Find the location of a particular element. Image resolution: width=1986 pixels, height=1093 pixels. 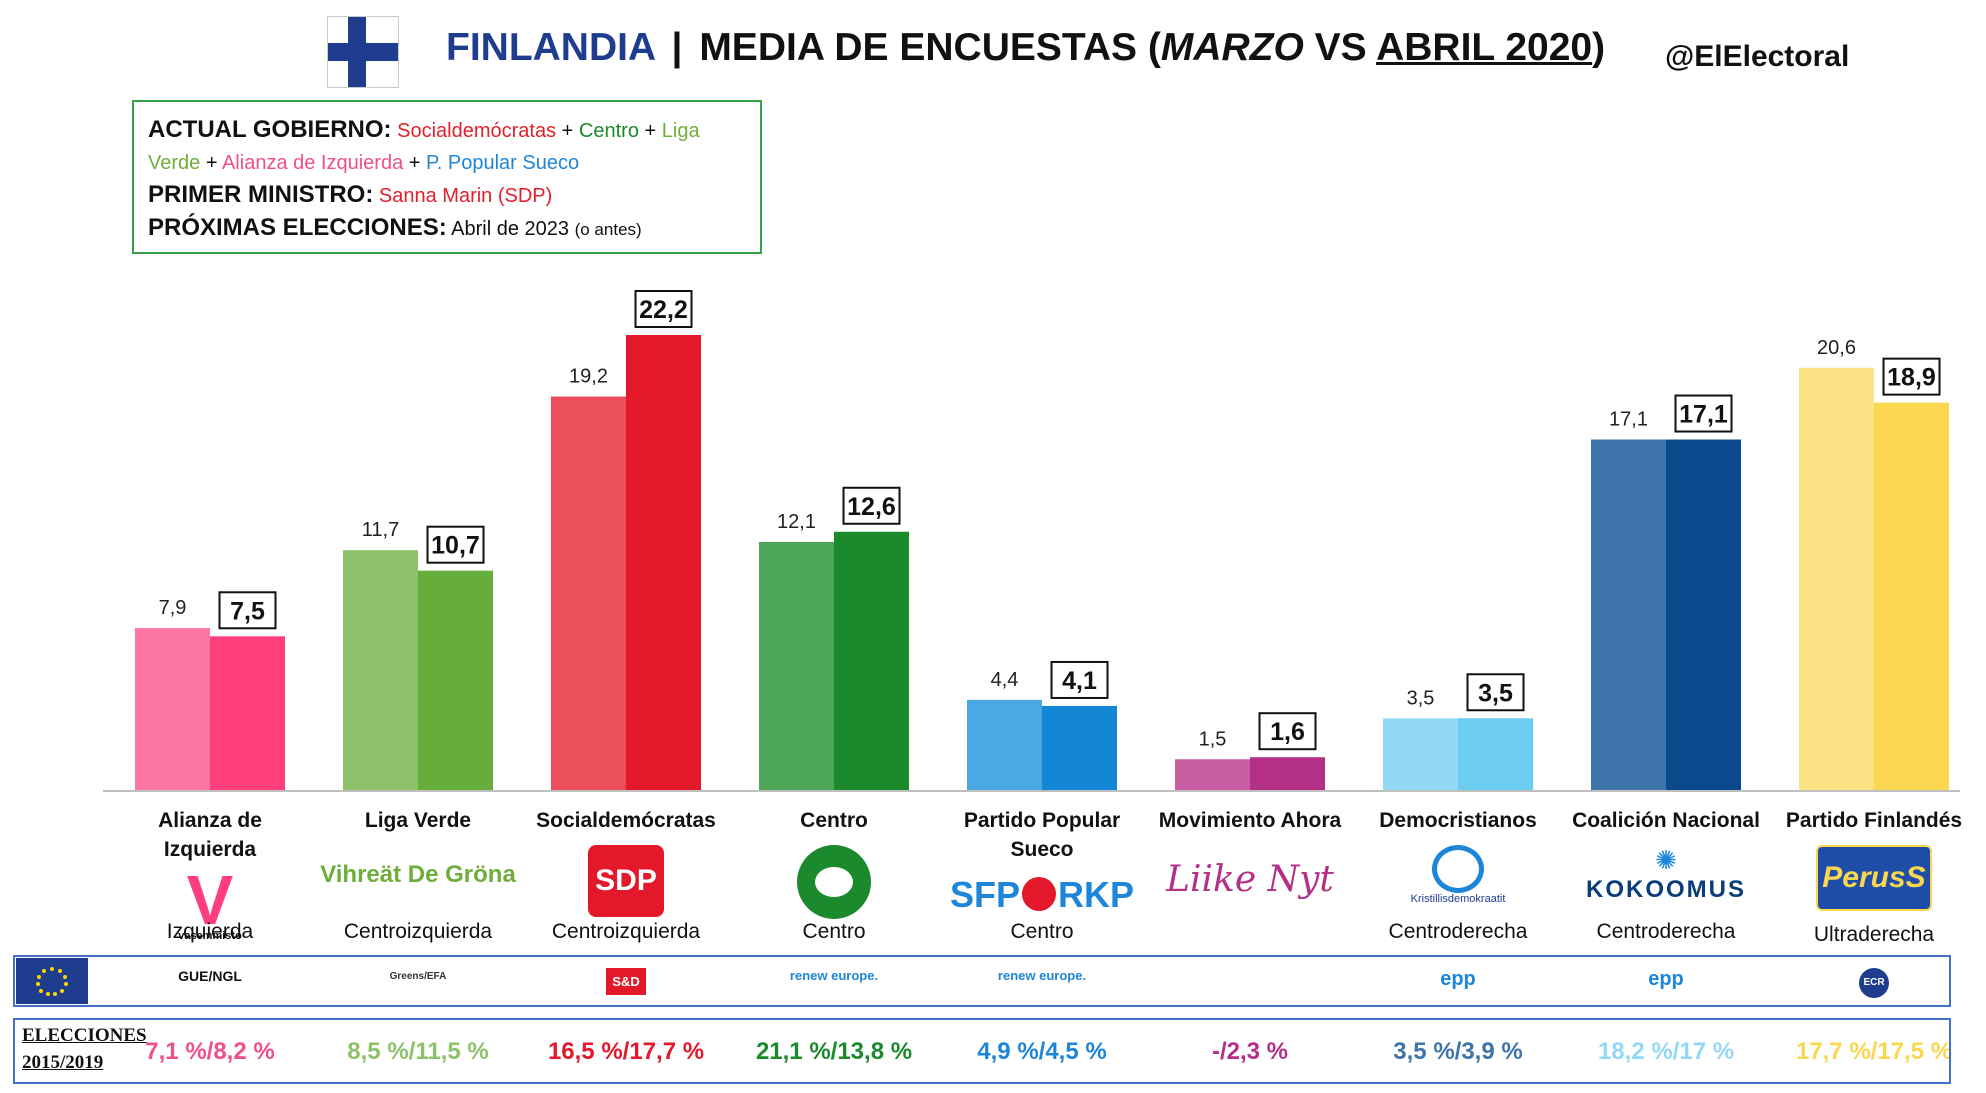

party-ideology-2: Centroizquierda is located at coordinates (626, 931).